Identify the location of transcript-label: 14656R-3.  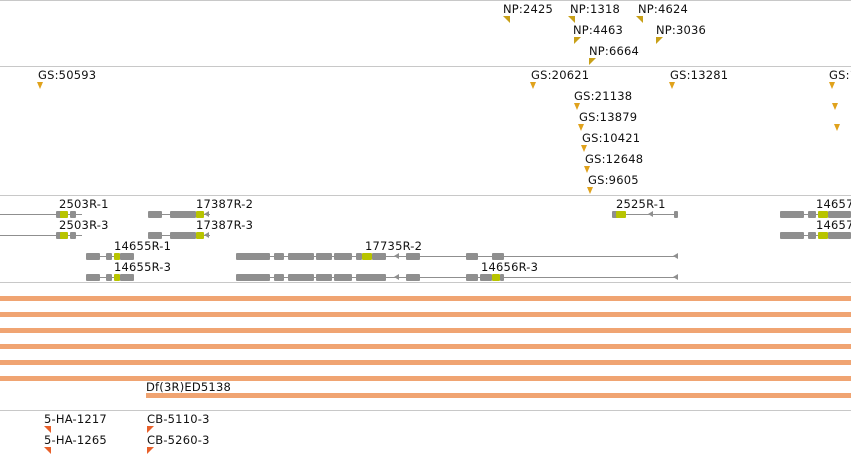
(510, 267).